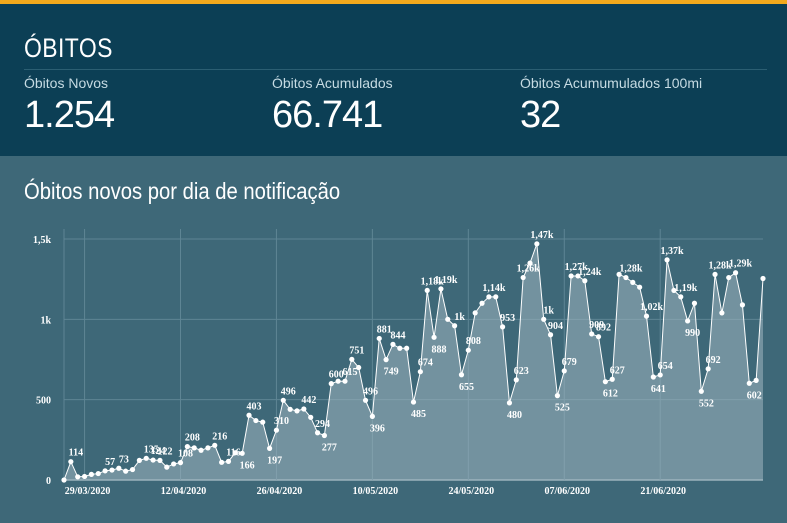 The width and height of the screenshot is (787, 523). Describe the element at coordinates (603, 328) in the screenshot. I see `data-label: 892` at that location.